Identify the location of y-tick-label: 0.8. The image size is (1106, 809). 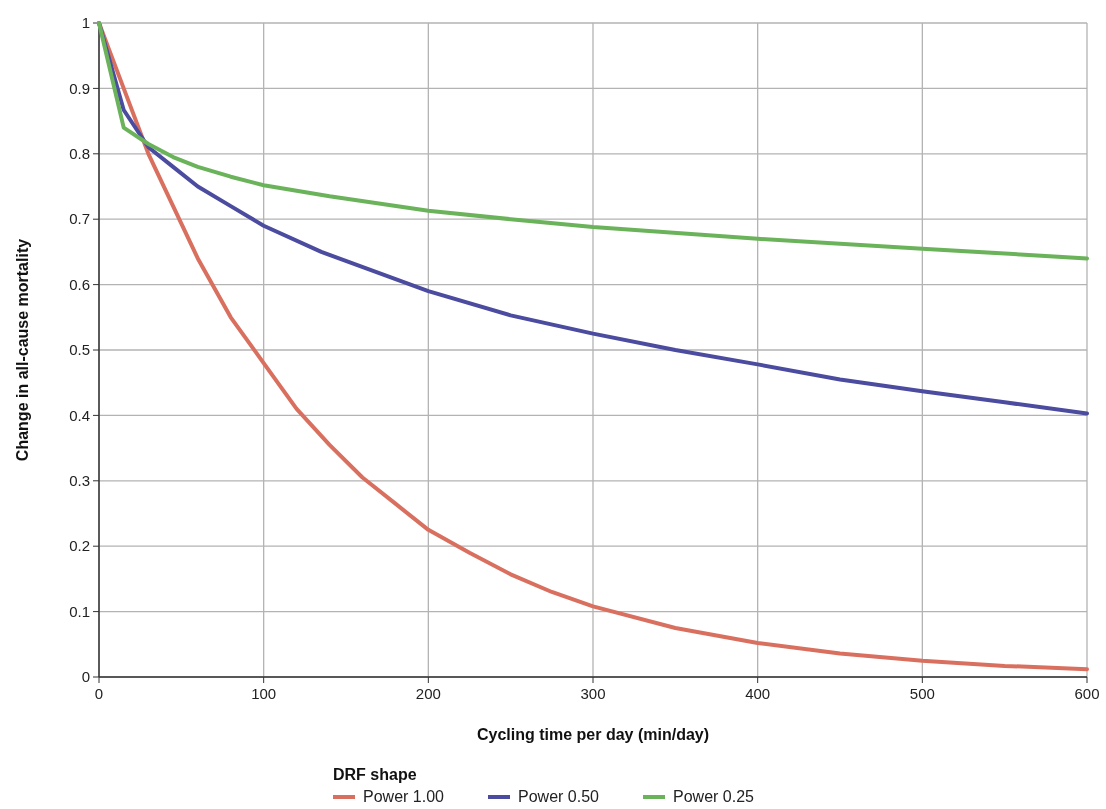
(79, 154).